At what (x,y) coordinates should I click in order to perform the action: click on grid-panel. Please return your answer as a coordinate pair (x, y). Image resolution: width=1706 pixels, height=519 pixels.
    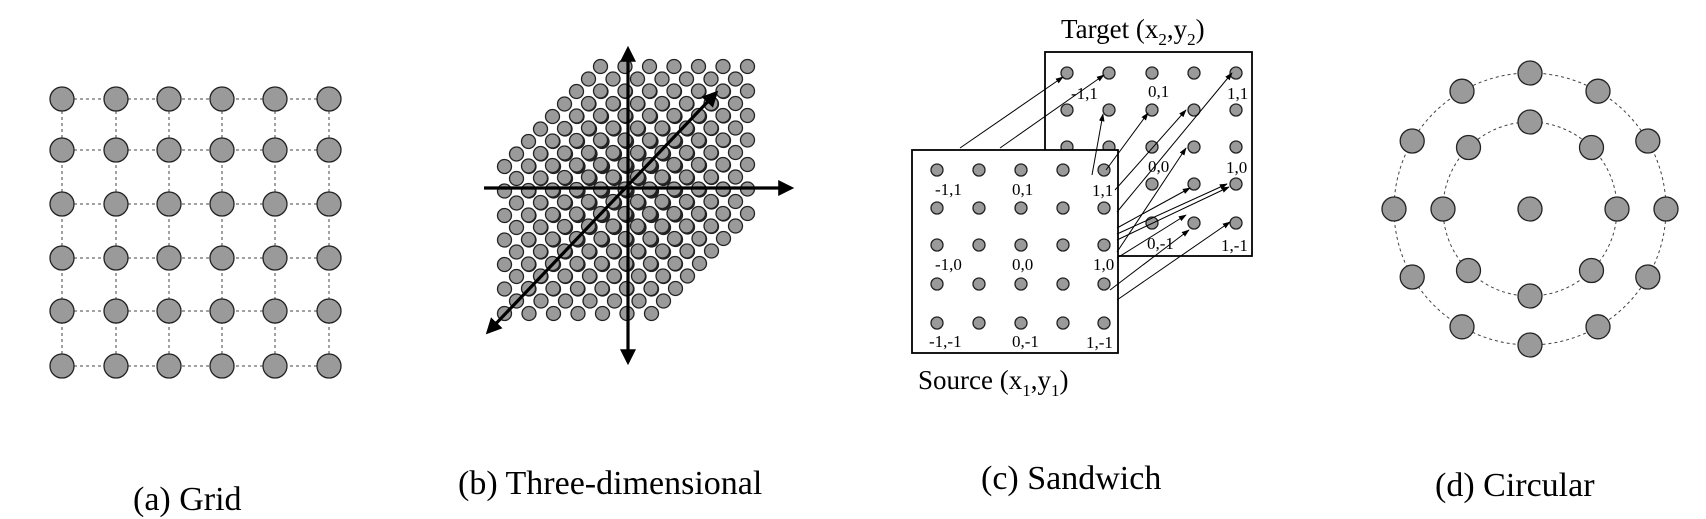
    Looking at the image, I should click on (195, 232).